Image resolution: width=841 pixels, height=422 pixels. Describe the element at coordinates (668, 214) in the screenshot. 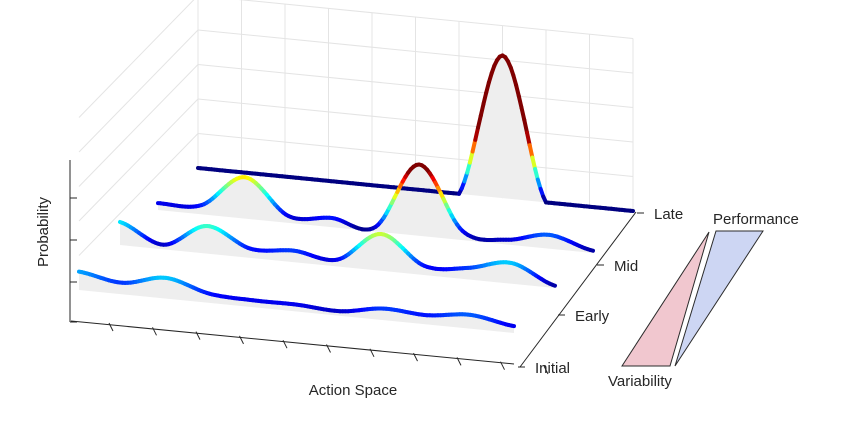

I see `depth-label-late: Late` at that location.